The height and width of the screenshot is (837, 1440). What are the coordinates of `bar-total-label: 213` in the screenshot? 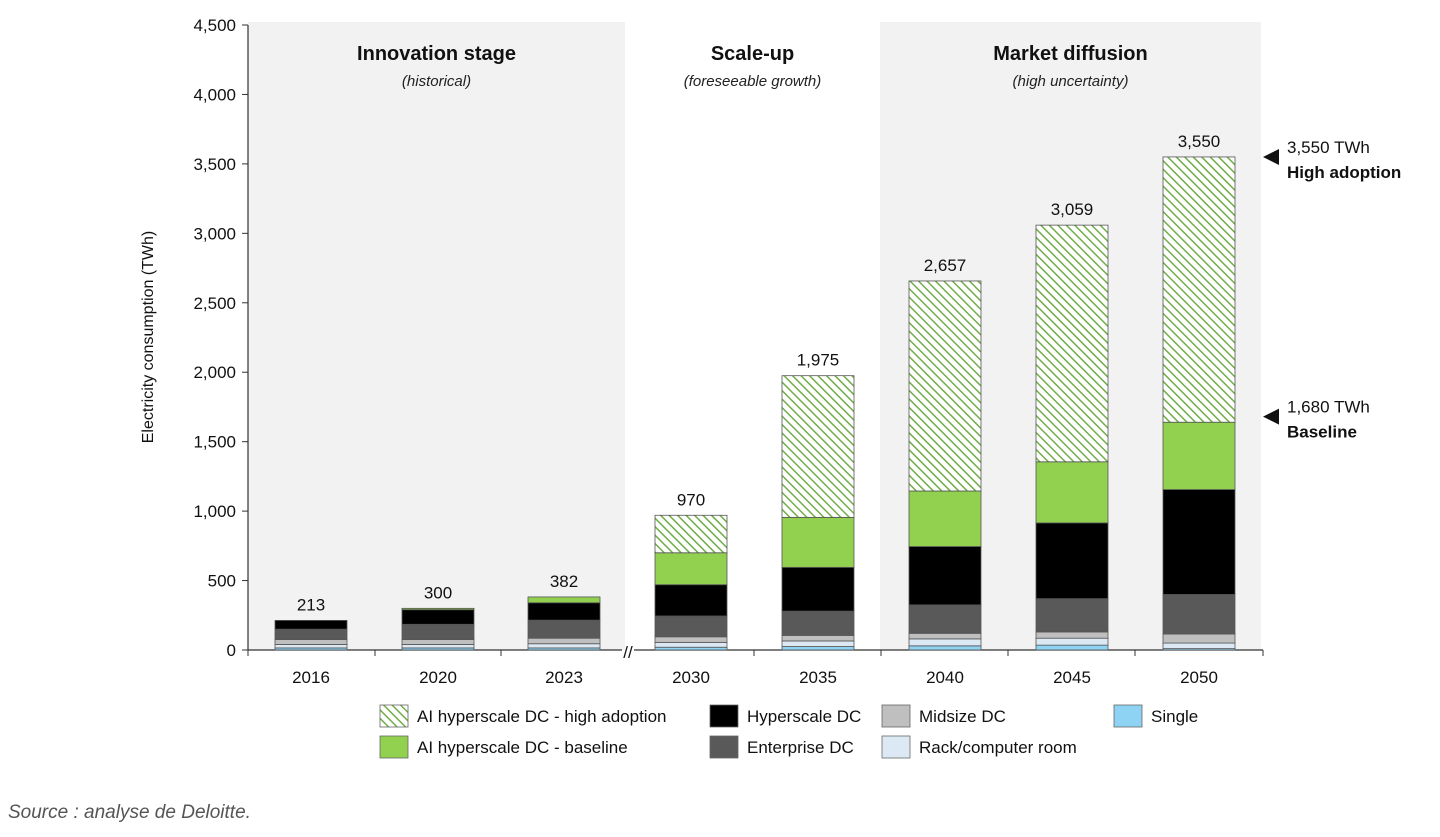 It's located at (311, 604).